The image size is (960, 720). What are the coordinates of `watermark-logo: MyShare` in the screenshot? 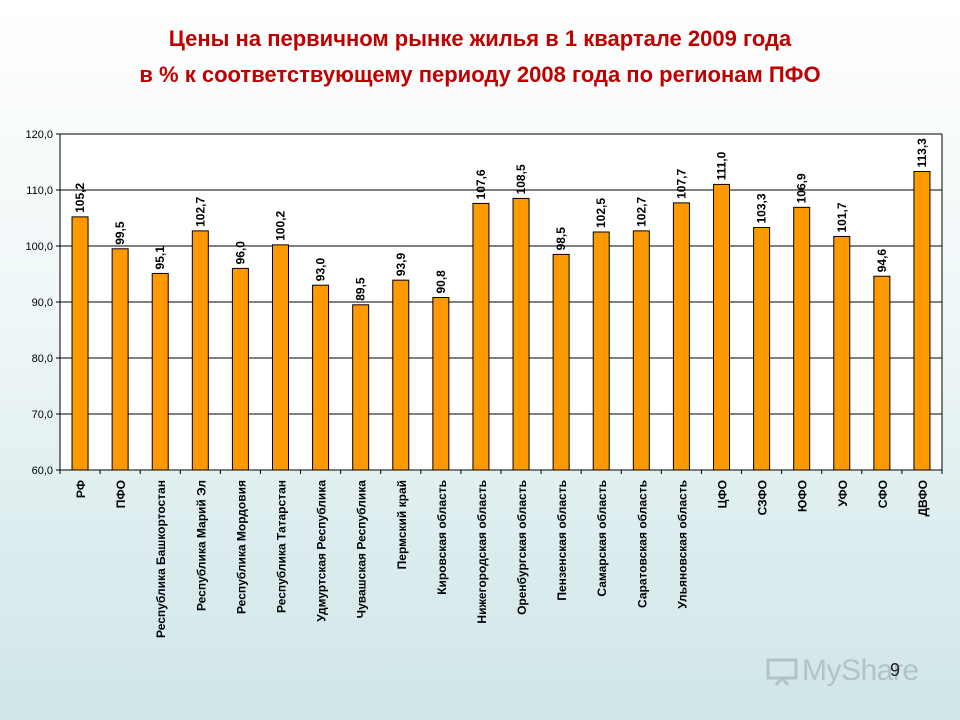 It's located at (842, 671).